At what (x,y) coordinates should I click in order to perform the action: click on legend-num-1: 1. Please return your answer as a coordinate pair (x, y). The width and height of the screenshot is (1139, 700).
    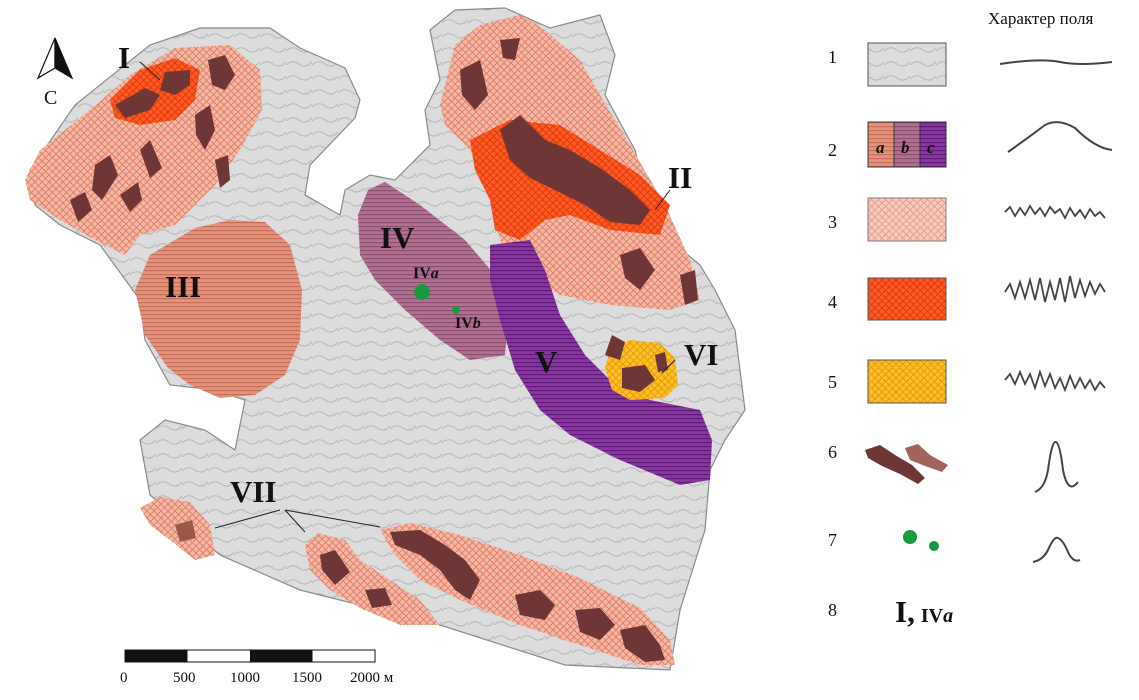
    Looking at the image, I should click on (832, 57).